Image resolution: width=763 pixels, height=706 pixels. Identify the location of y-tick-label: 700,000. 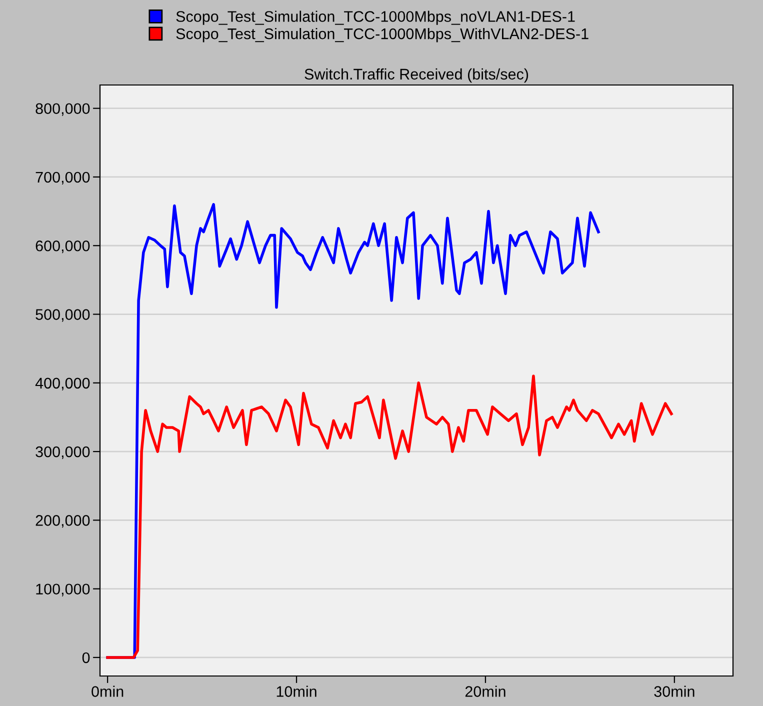
(63, 178).